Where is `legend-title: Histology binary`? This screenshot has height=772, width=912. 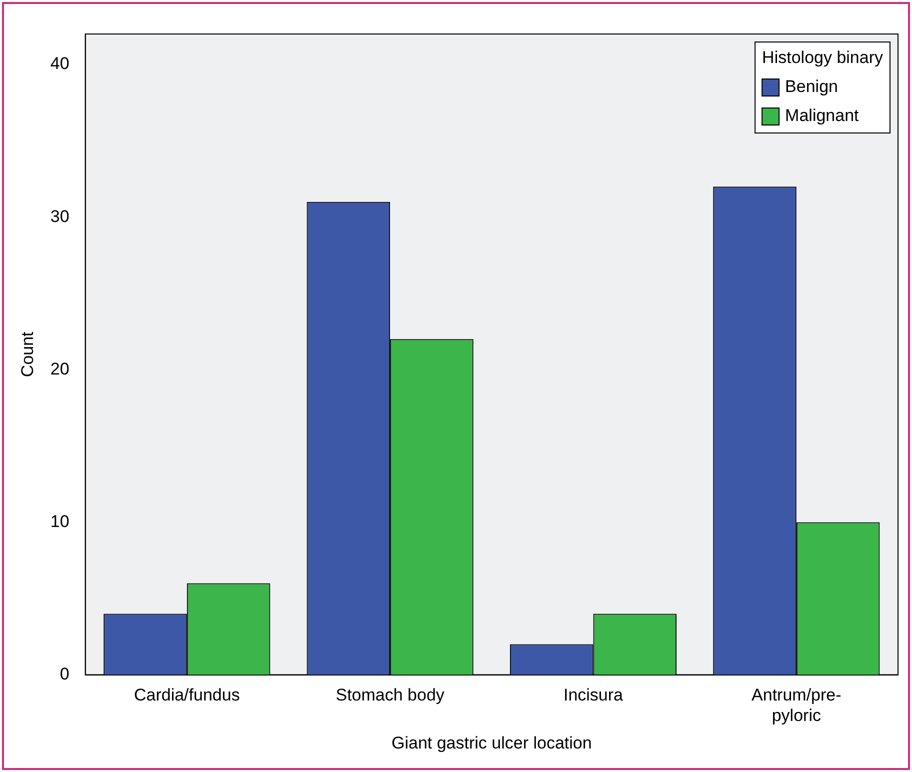
legend-title: Histology binary is located at coordinates (823, 58).